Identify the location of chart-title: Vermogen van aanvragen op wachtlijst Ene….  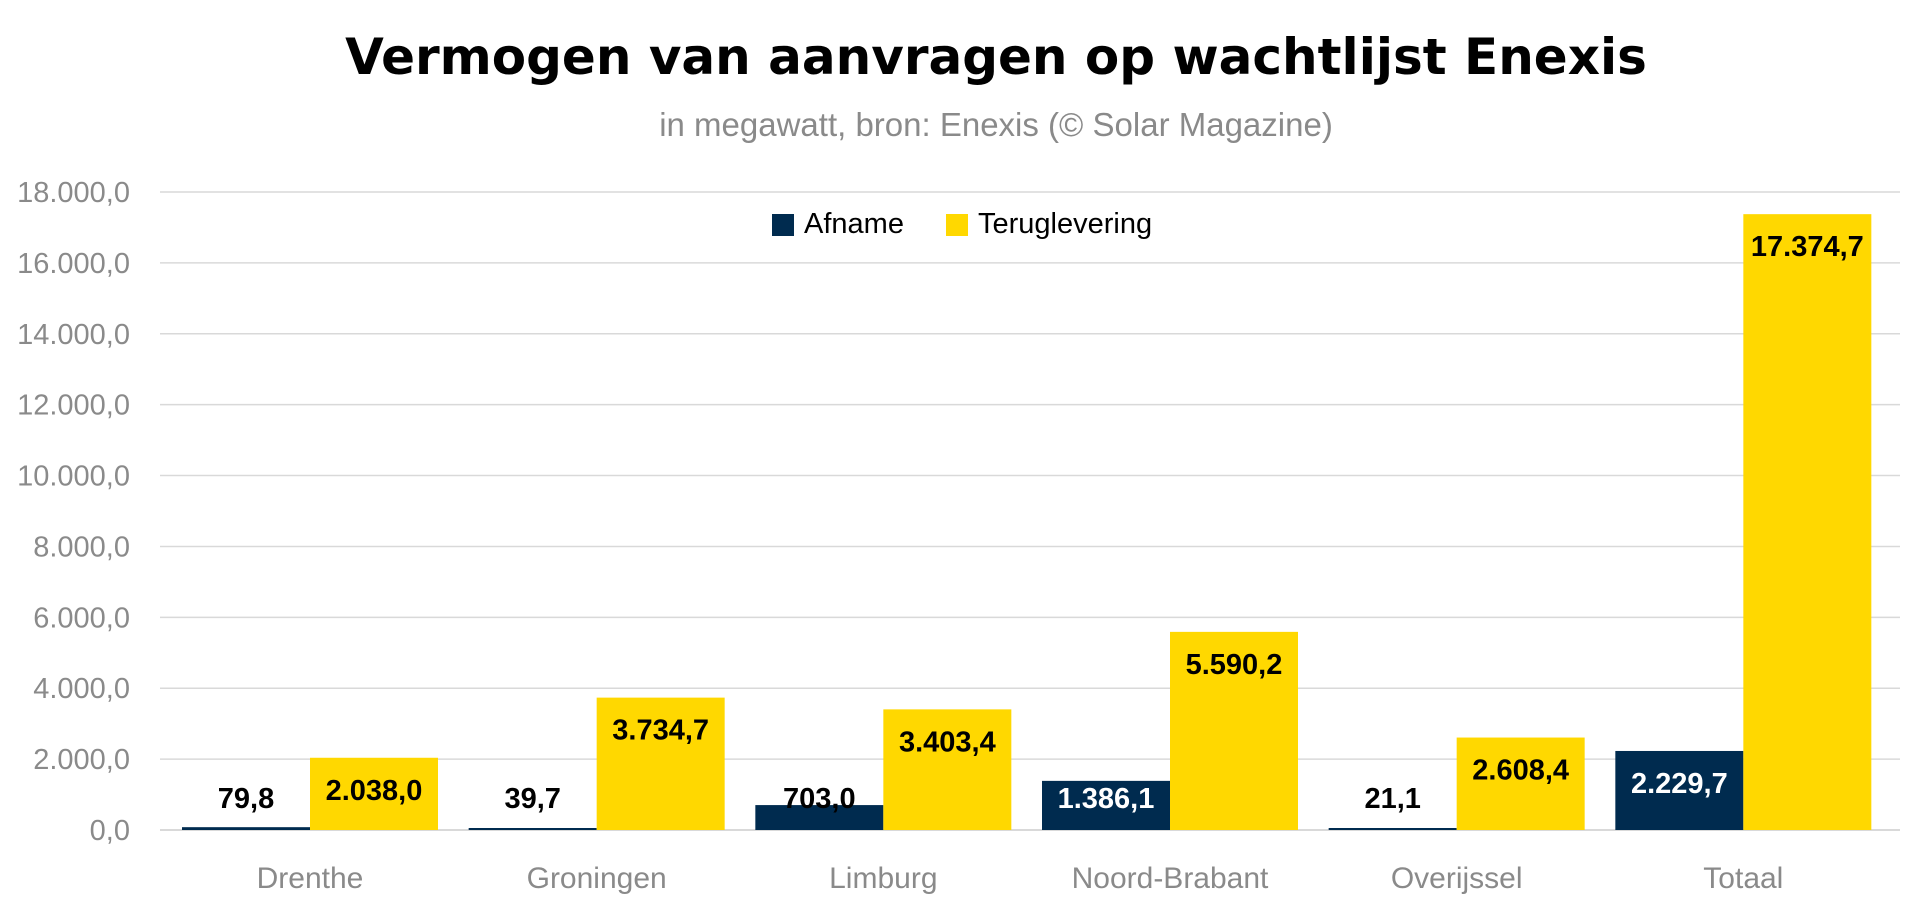
(996, 57).